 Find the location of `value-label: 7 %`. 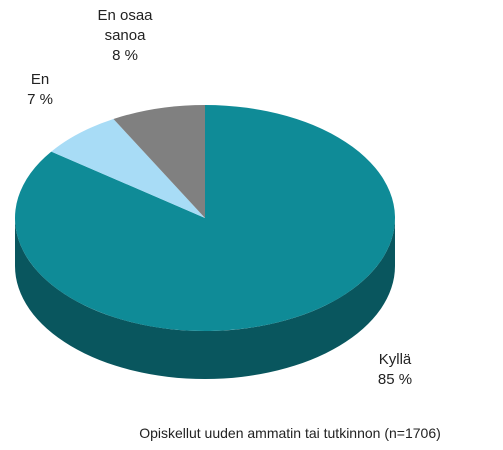

value-label: 7 % is located at coordinates (40, 99).